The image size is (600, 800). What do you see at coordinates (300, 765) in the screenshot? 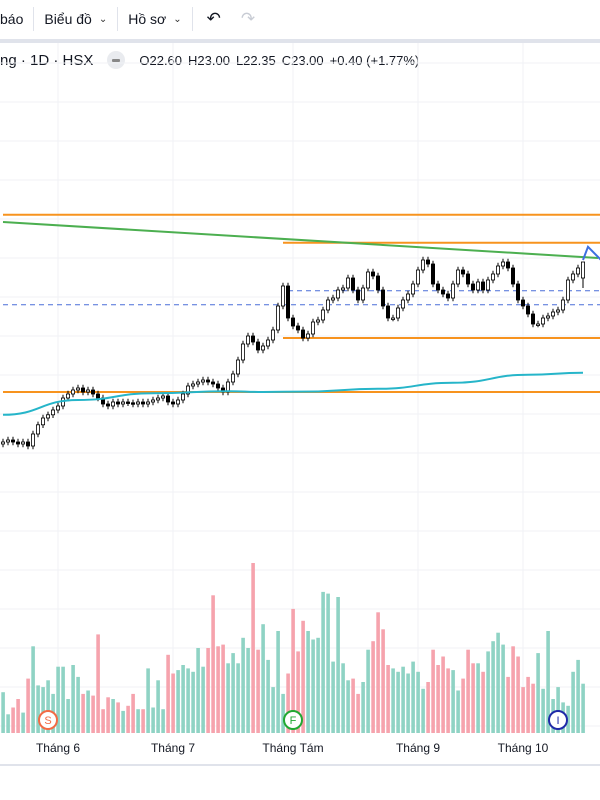
I see `time-axis-border` at bounding box center [300, 765].